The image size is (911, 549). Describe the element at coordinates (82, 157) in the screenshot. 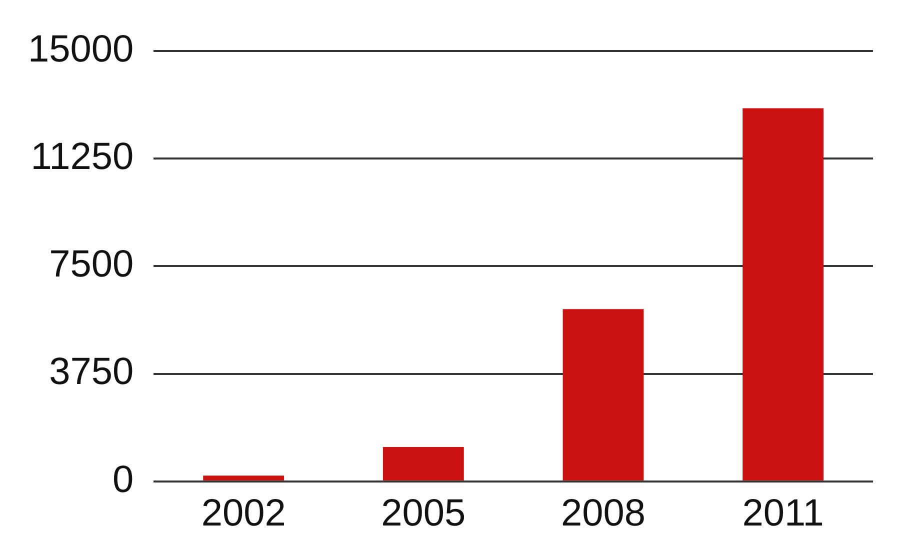

I see `y-tick-label: 11250` at that location.